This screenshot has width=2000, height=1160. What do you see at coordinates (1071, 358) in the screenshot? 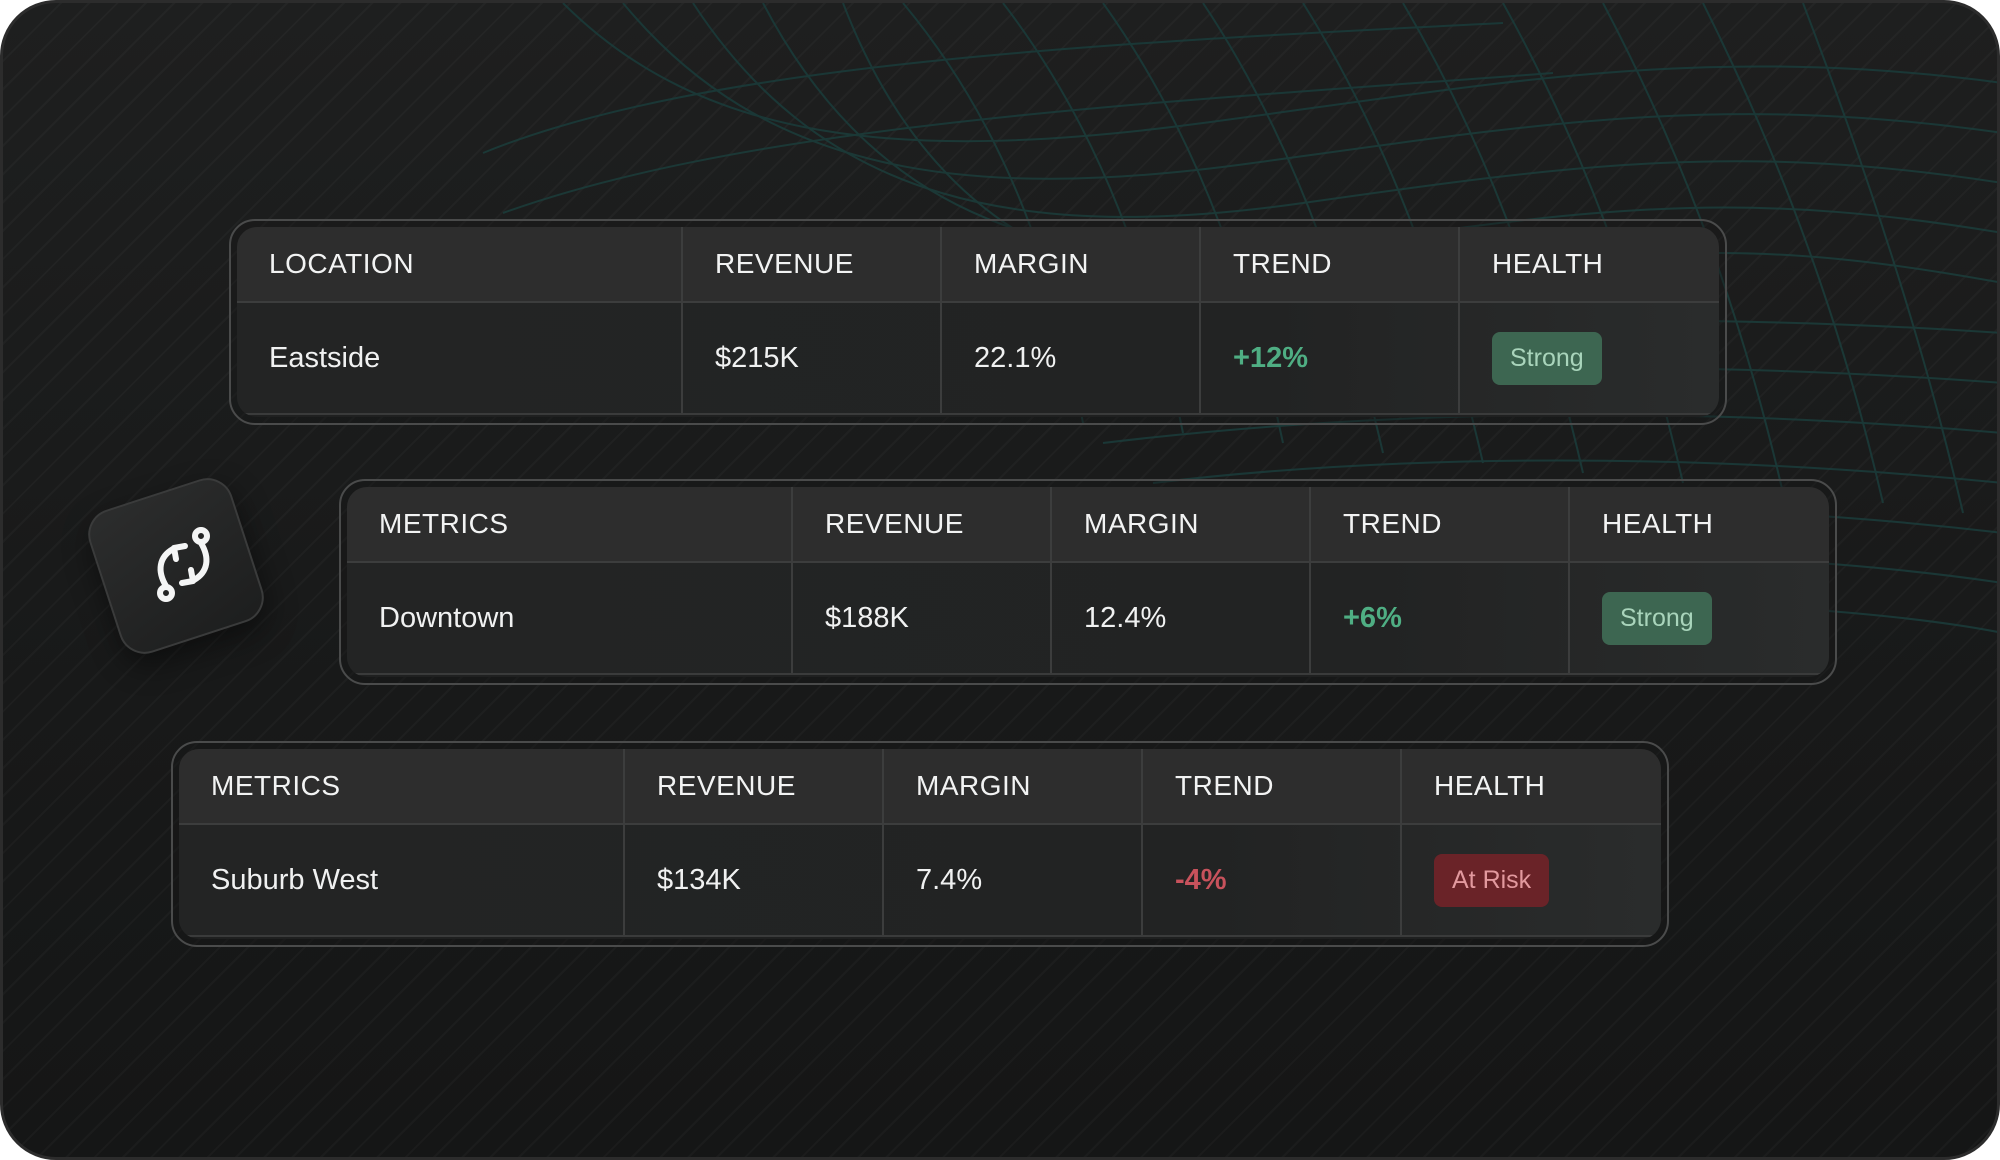
I see `margin-value: 22.1%` at bounding box center [1071, 358].